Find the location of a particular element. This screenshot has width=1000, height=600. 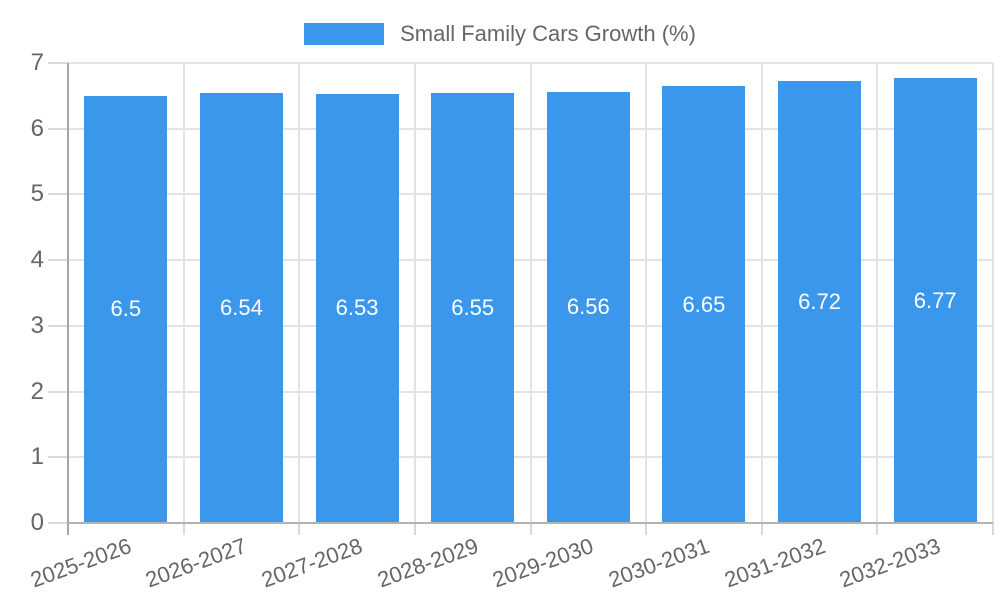

bar-2025-2026 is located at coordinates (126, 309).